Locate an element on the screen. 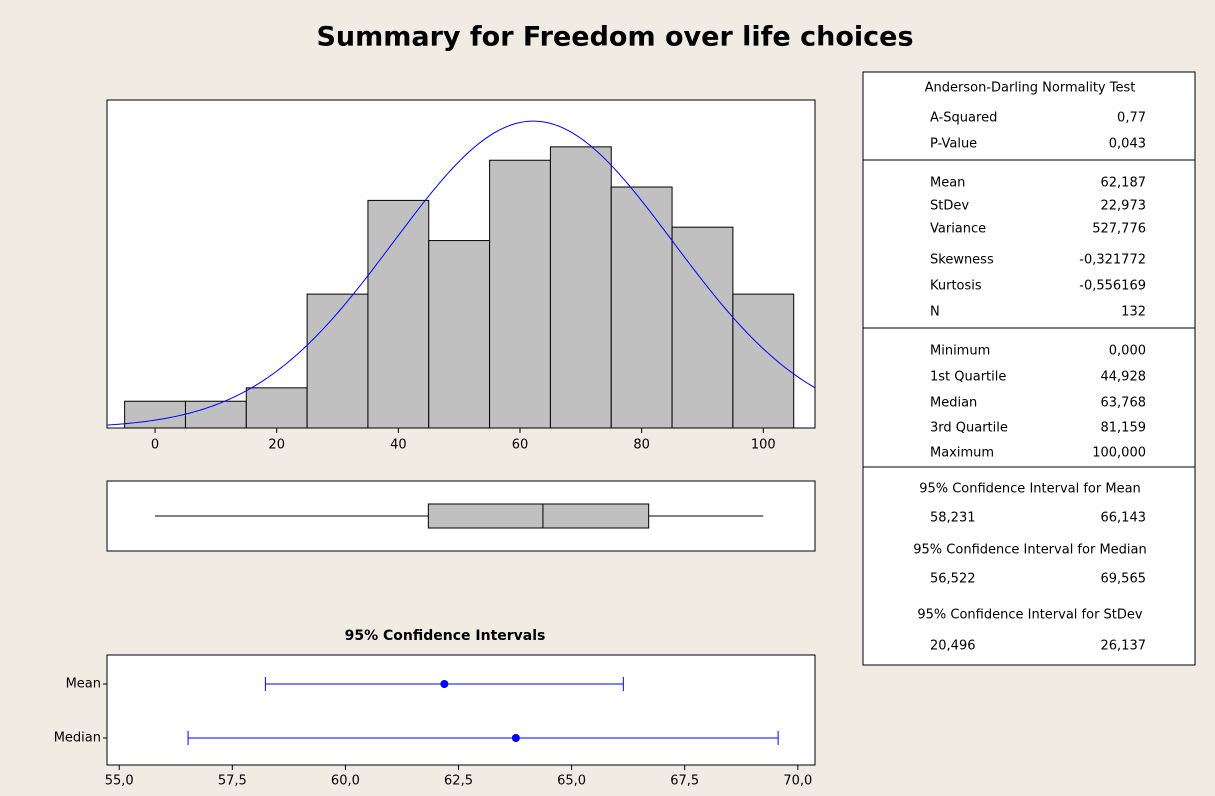 The height and width of the screenshot is (796, 1215). x-tick-label: 67,5 is located at coordinates (684, 781).